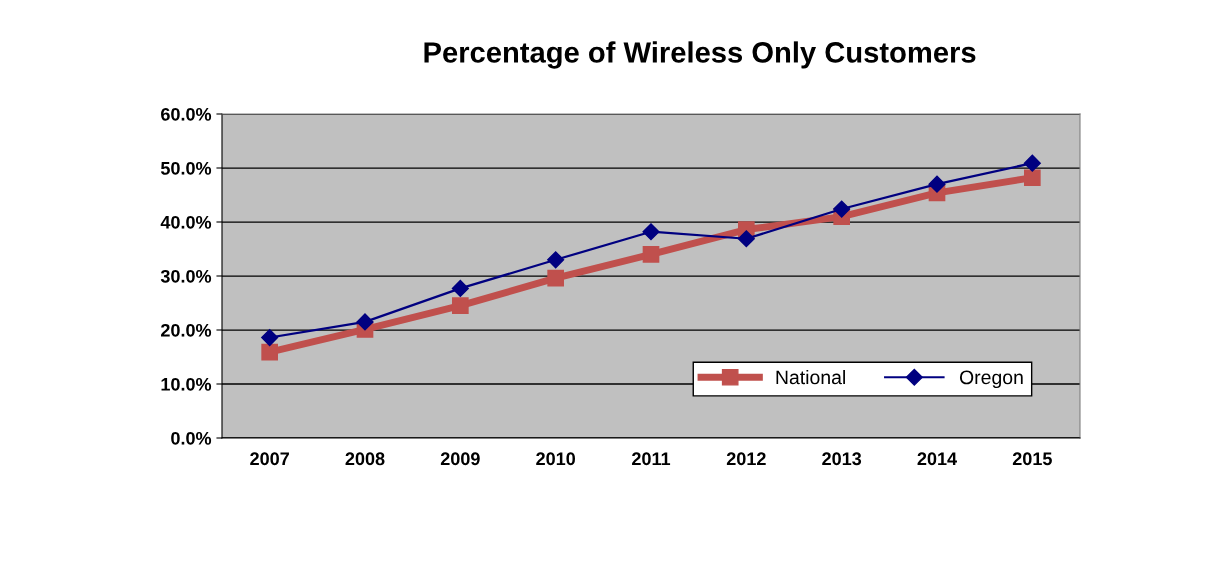  What do you see at coordinates (186, 276) in the screenshot?
I see `y-tick-label: 30.0%` at bounding box center [186, 276].